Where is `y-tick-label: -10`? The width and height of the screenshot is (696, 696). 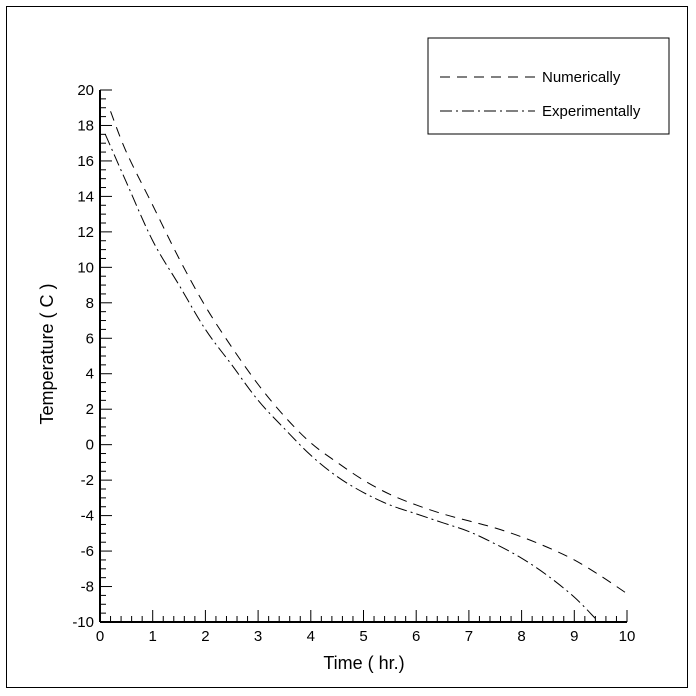
y-tick-label: -10 is located at coordinates (83, 622).